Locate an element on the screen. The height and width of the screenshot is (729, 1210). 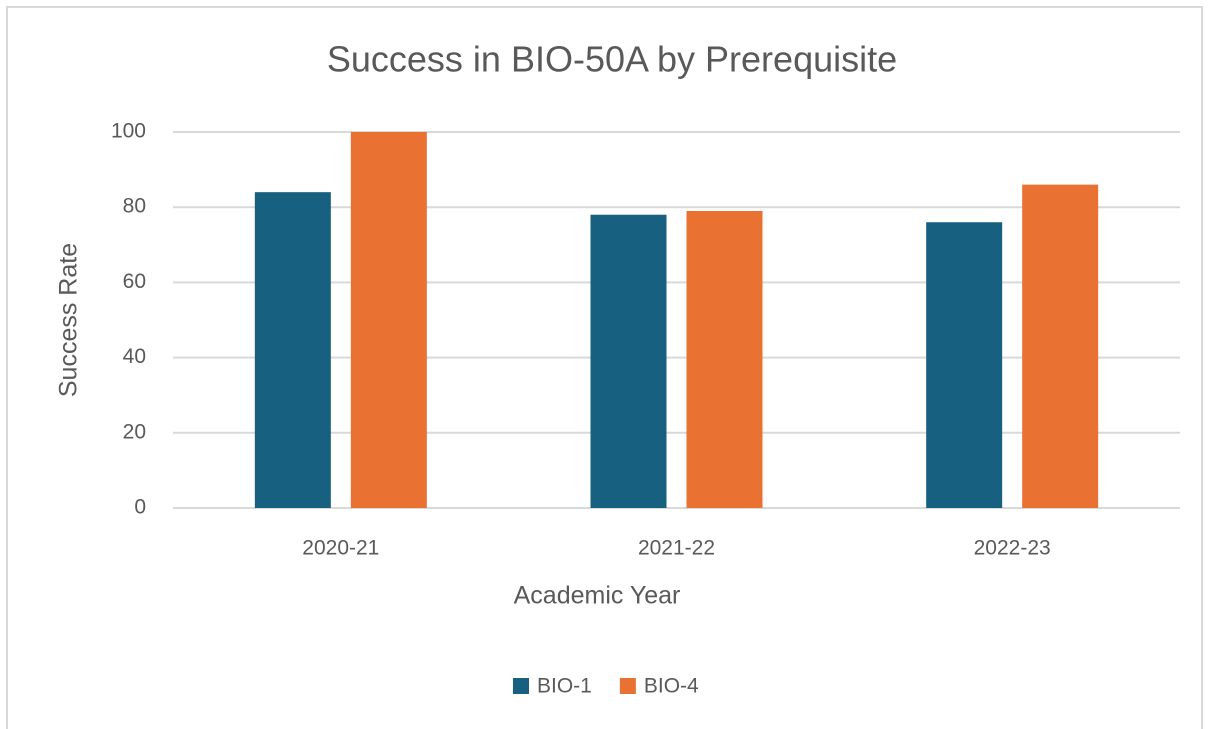
y-tick-label: 100 is located at coordinates (128, 131).